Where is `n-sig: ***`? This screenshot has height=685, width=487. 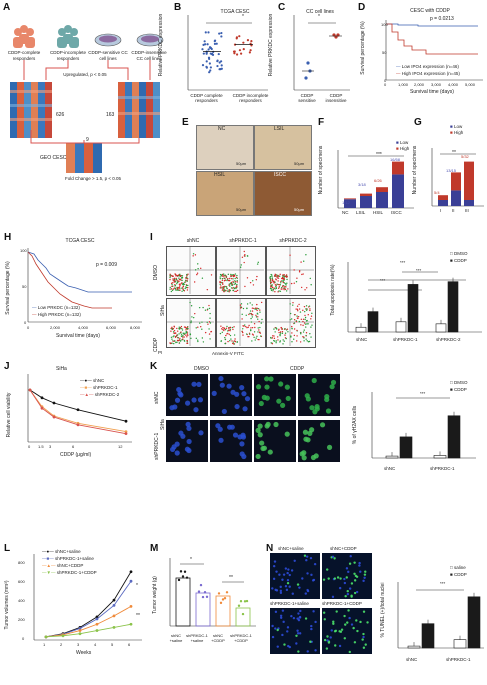 n-sig: *** is located at coordinates (443, 583).